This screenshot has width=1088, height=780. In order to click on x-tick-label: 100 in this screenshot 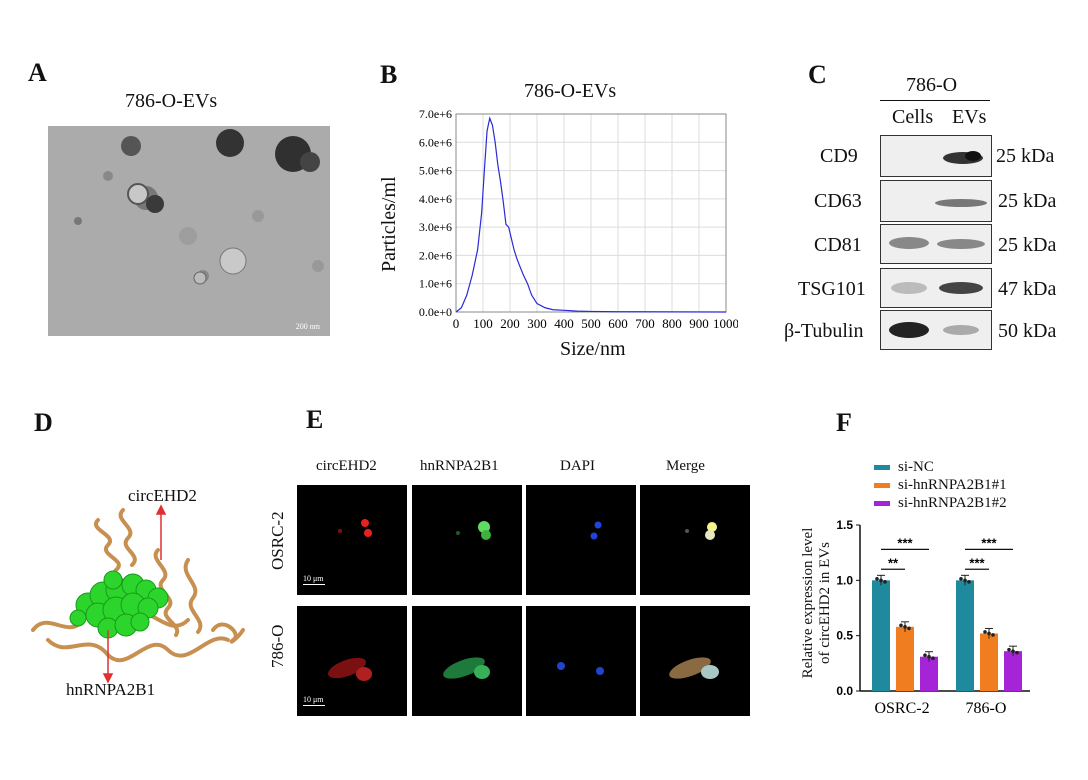, I will do `click(483, 323)`.